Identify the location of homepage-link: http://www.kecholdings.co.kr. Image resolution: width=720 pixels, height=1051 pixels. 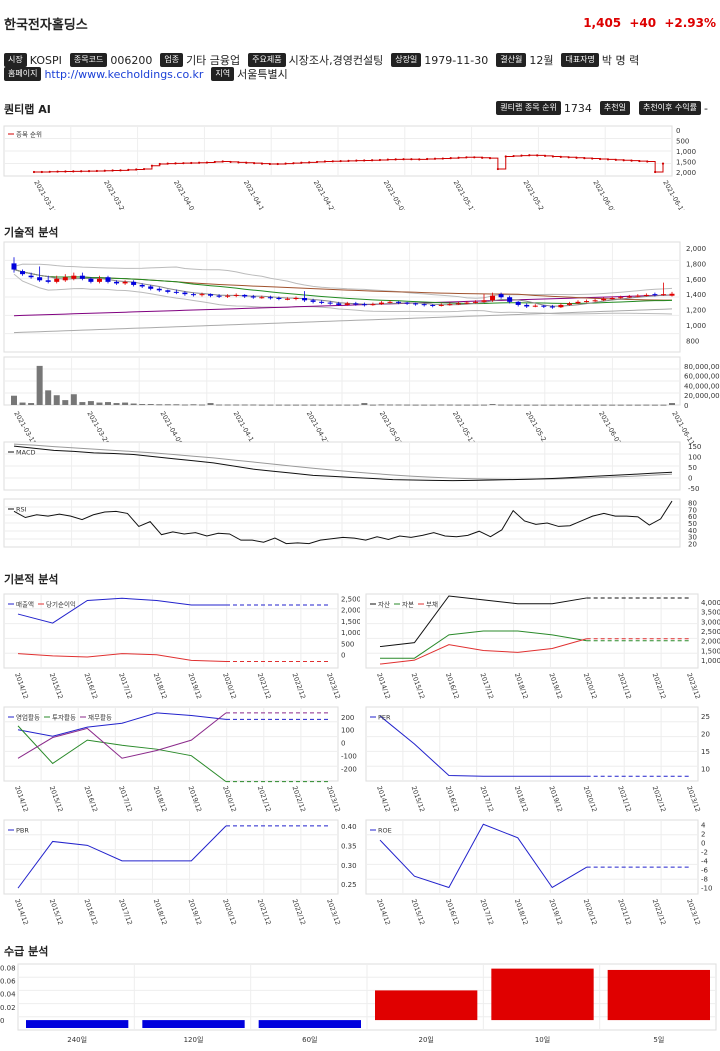
(124, 74).